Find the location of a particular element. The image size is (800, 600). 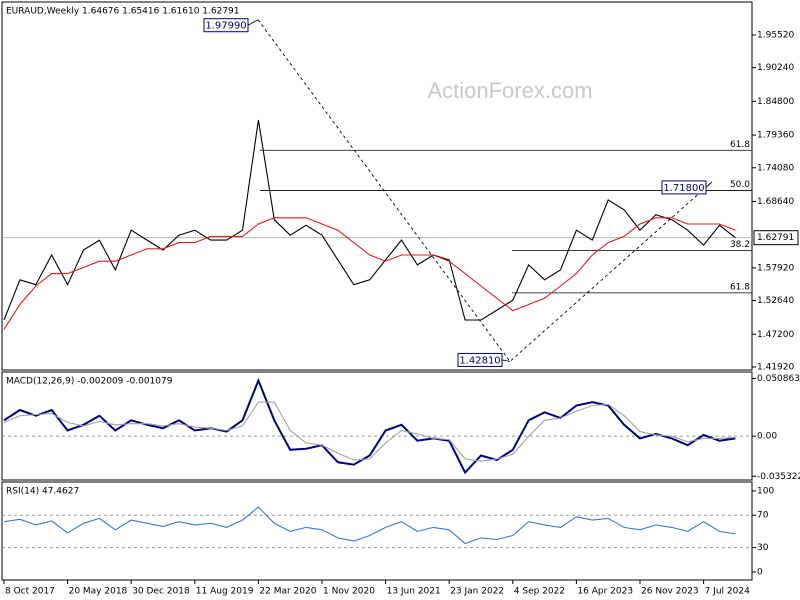

y-tick-label: 30 is located at coordinates (763, 548).